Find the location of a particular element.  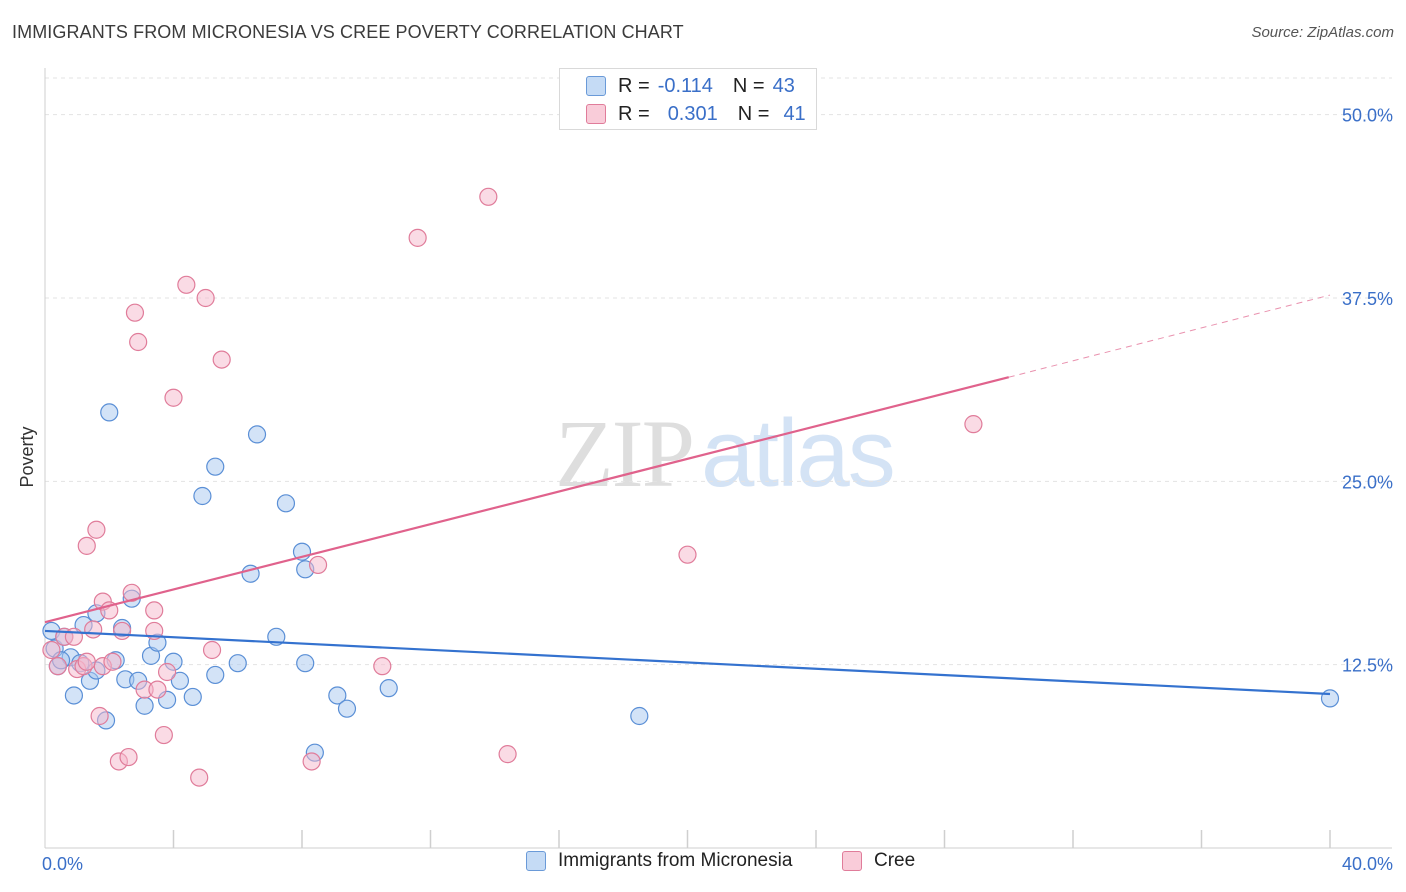

legend-swatch-micronesia is located at coordinates (596, 86).